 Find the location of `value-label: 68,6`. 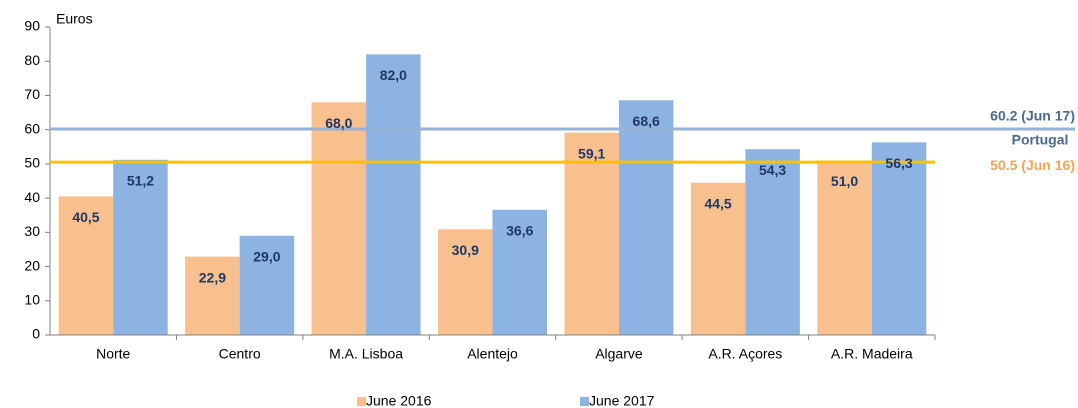

value-label: 68,6 is located at coordinates (646, 121).